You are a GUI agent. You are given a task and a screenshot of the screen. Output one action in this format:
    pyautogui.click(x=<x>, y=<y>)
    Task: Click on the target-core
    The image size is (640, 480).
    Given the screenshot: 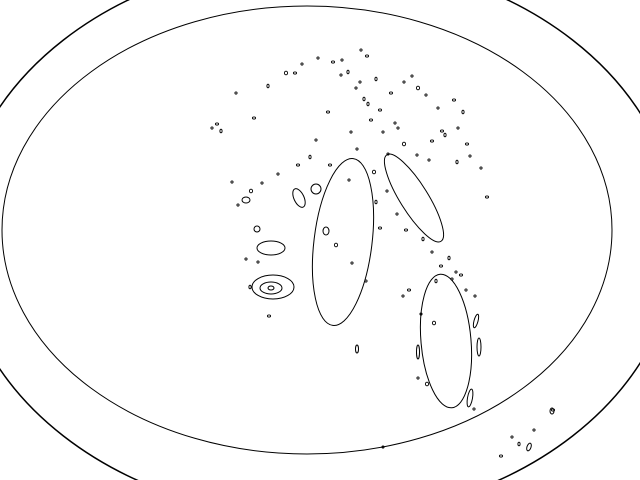 What is the action you would take?
    pyautogui.click(x=271, y=288)
    